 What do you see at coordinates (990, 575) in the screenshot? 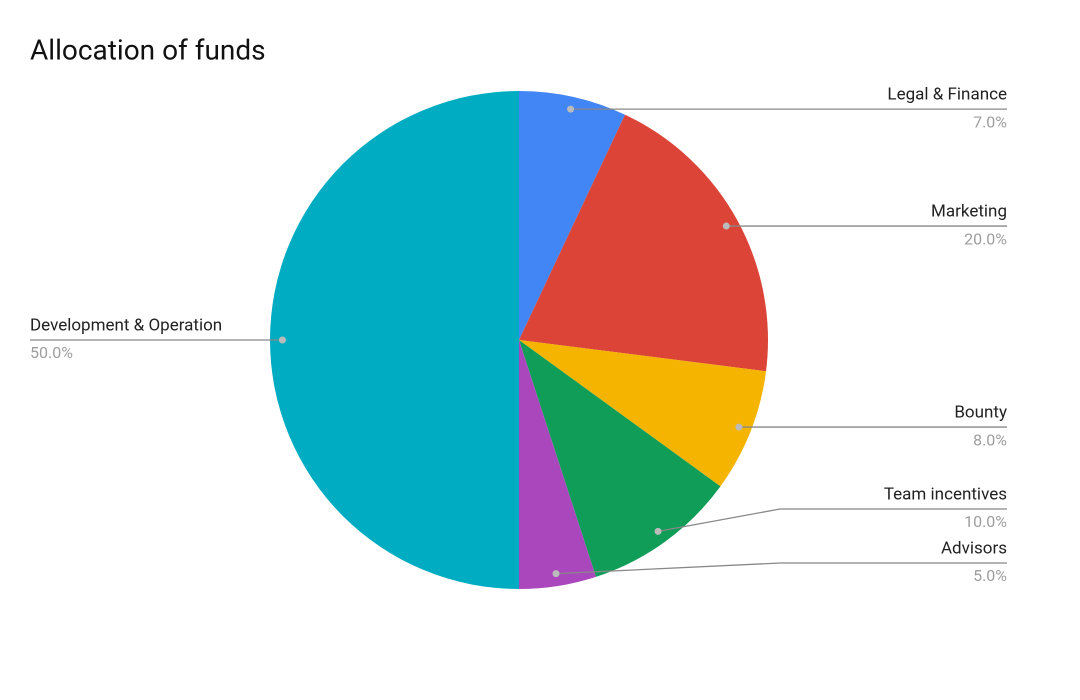
I see `slice-value-label: 5.0%` at bounding box center [990, 575].